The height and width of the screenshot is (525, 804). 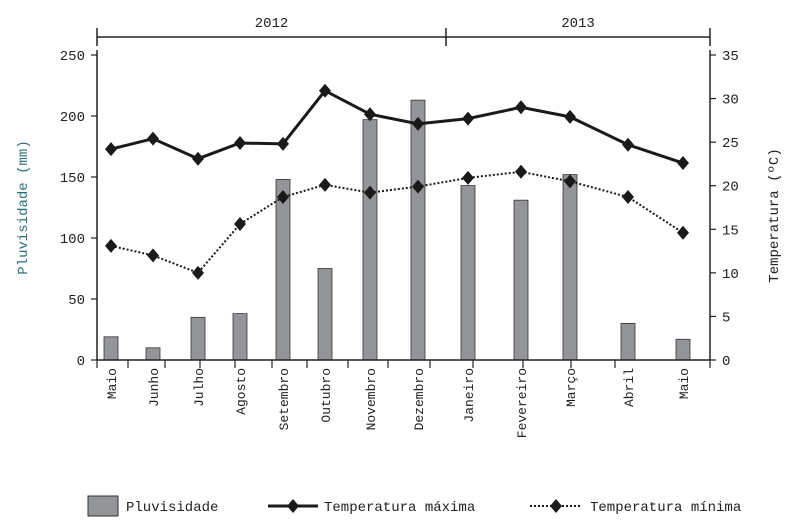 What do you see at coordinates (629, 387) in the screenshot?
I see `x-tick-label: Abril` at bounding box center [629, 387].